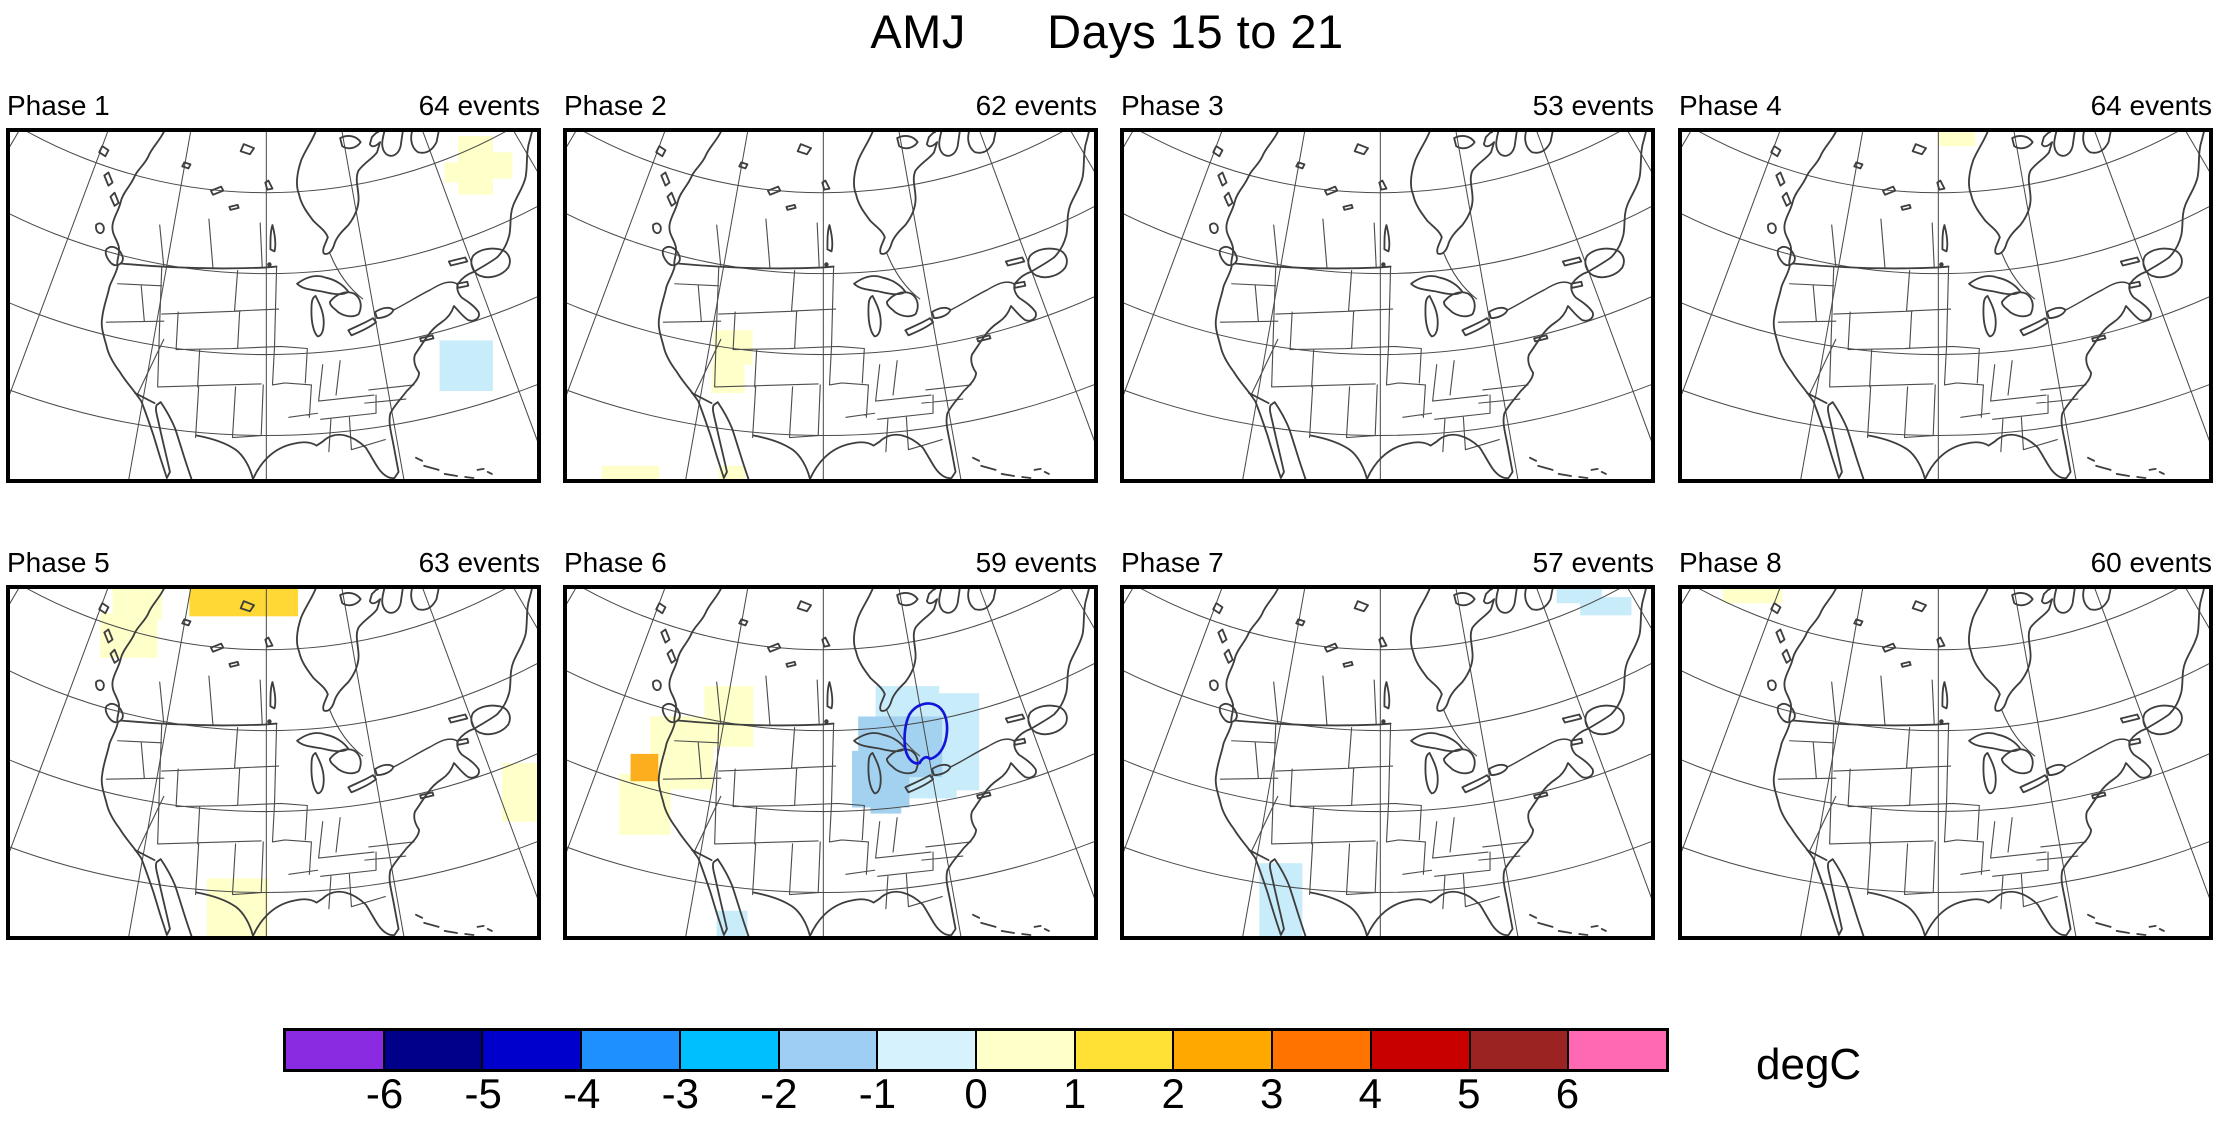 The width and height of the screenshot is (2214, 1122). I want to click on phase-label: Phase 1, so click(58, 105).